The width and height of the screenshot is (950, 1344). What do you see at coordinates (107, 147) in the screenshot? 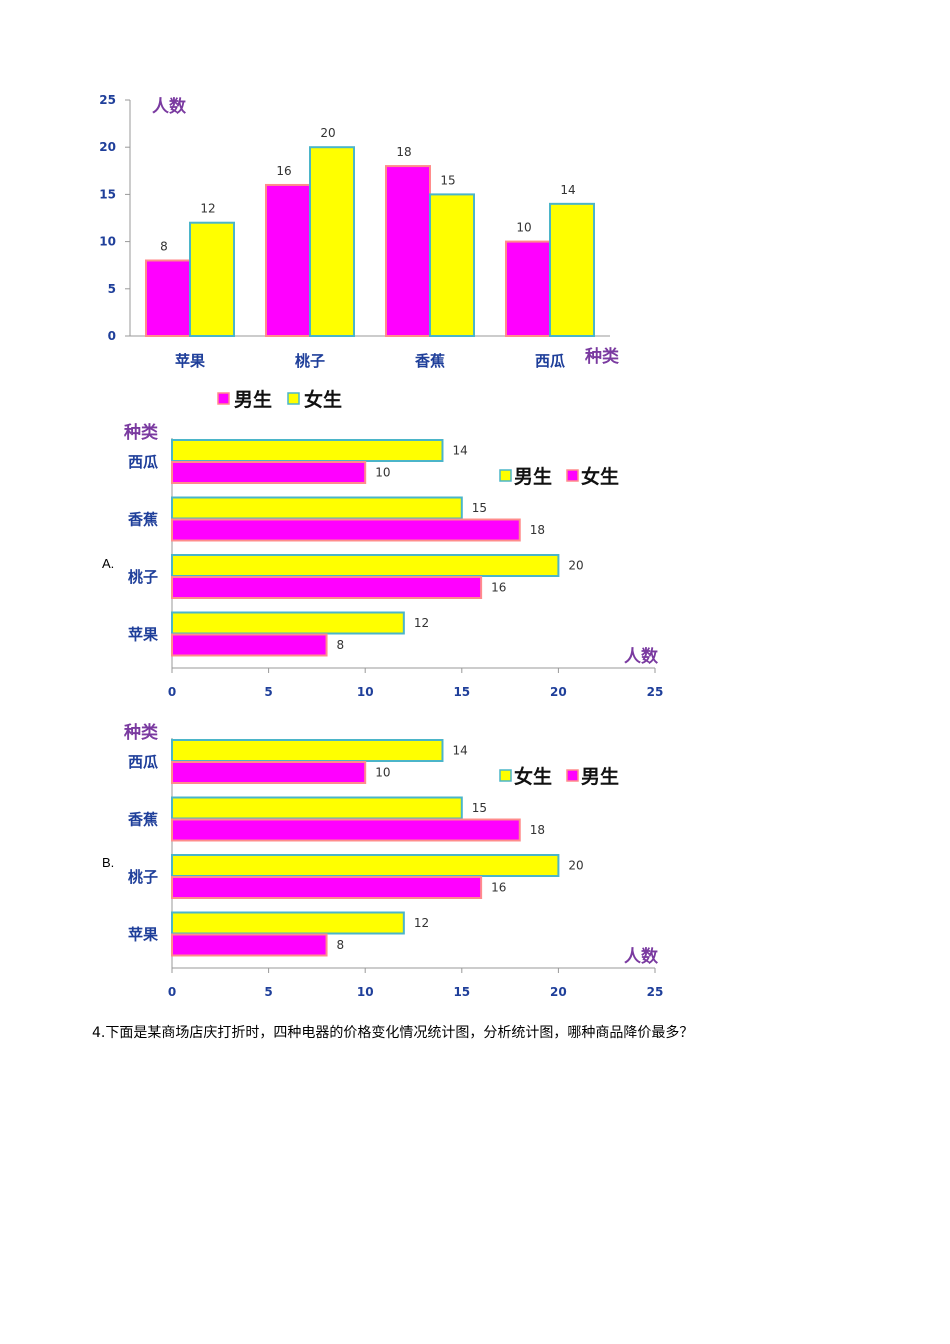
I see `y-tick-label: 20` at bounding box center [107, 147].